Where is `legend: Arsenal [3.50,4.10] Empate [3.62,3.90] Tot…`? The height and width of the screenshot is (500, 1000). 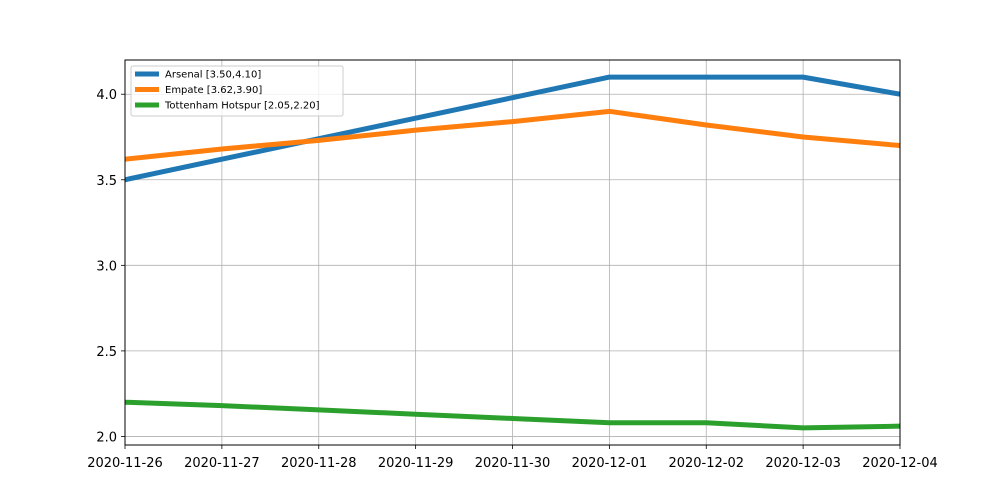 legend: Arsenal [3.50,4.10] Empate [3.62,3.90] Tot… is located at coordinates (237, 91).